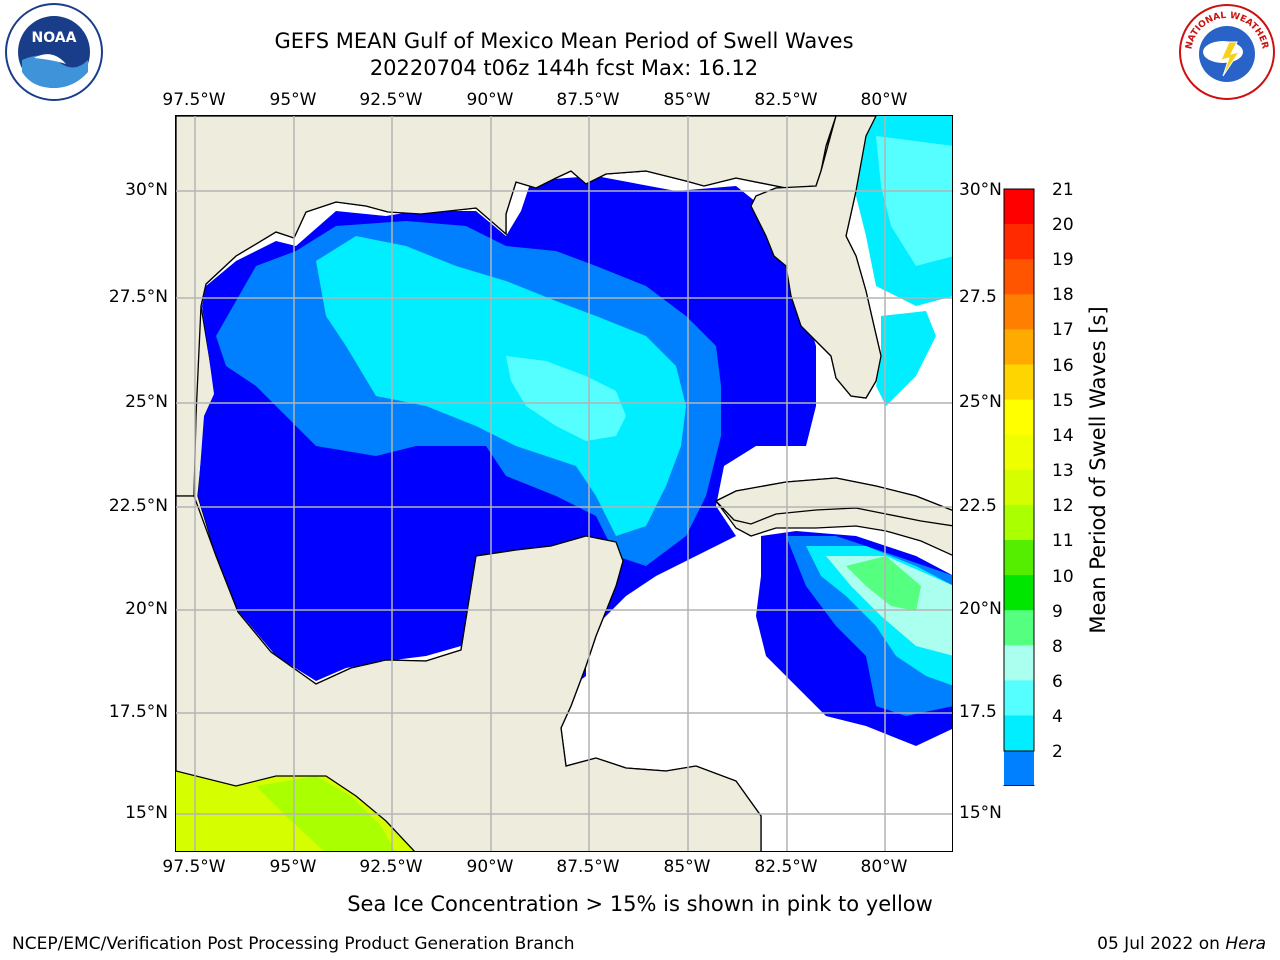 This screenshot has height=960, width=1280. Describe the element at coordinates (978, 506) in the screenshot. I see `lat-tick-label: 22.5` at that location.